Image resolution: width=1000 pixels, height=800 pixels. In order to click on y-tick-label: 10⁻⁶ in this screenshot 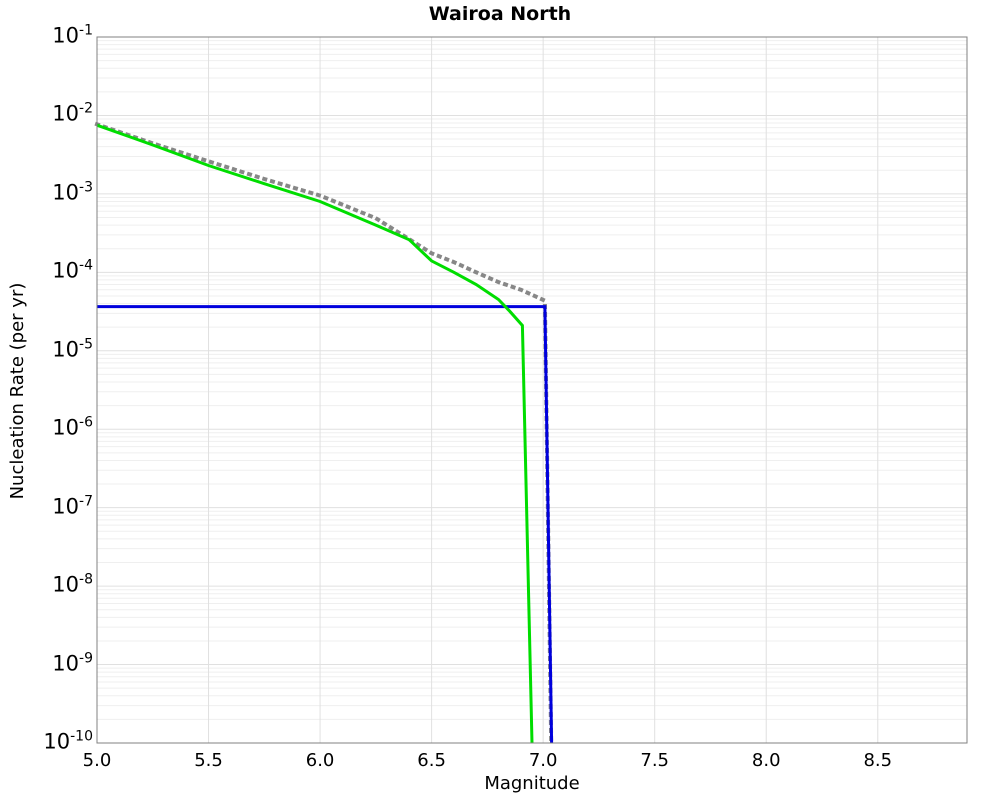, I will do `click(72, 427)`.